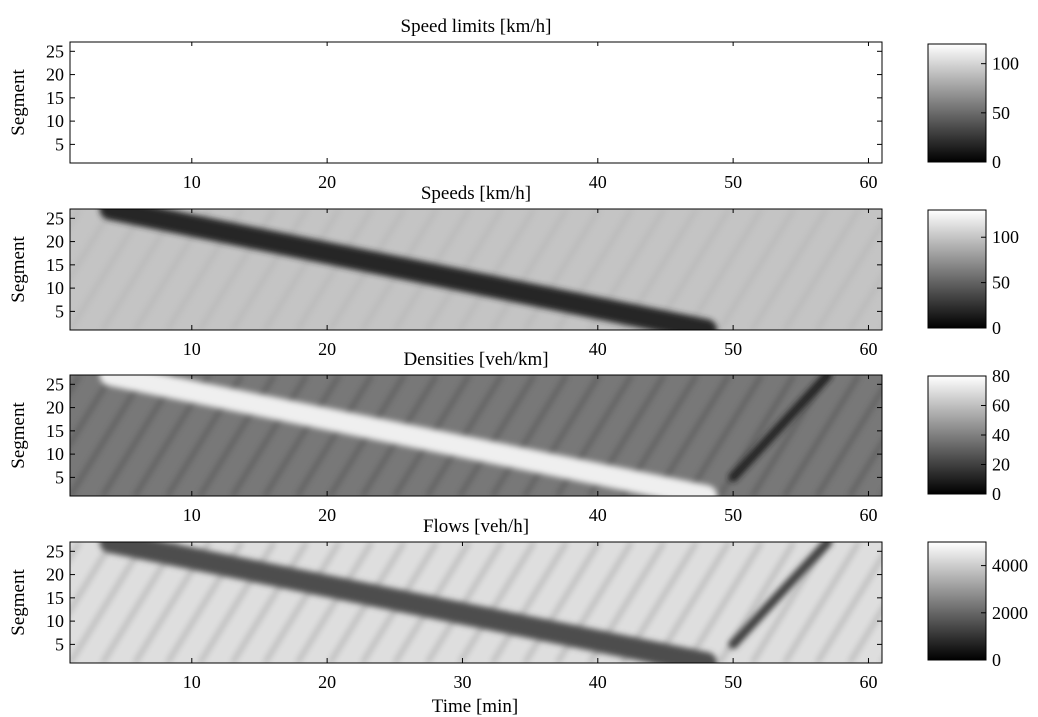 The image size is (1038, 717). What do you see at coordinates (475, 359) in the screenshot?
I see `panel-title: Densities [veh/km]` at bounding box center [475, 359].